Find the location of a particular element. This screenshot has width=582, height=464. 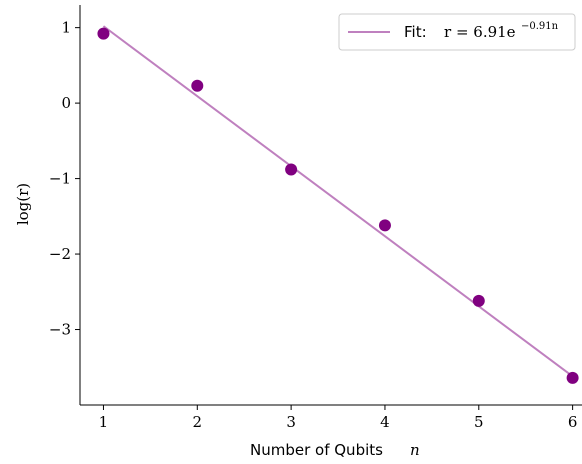

x-tick-label: 1 is located at coordinates (104, 422).